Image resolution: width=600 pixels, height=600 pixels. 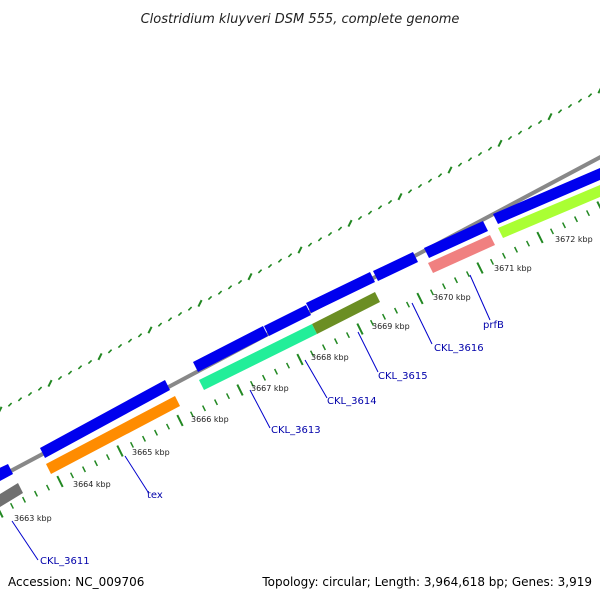 I want to click on tick-label: 3665 kbp, so click(x=151, y=452).